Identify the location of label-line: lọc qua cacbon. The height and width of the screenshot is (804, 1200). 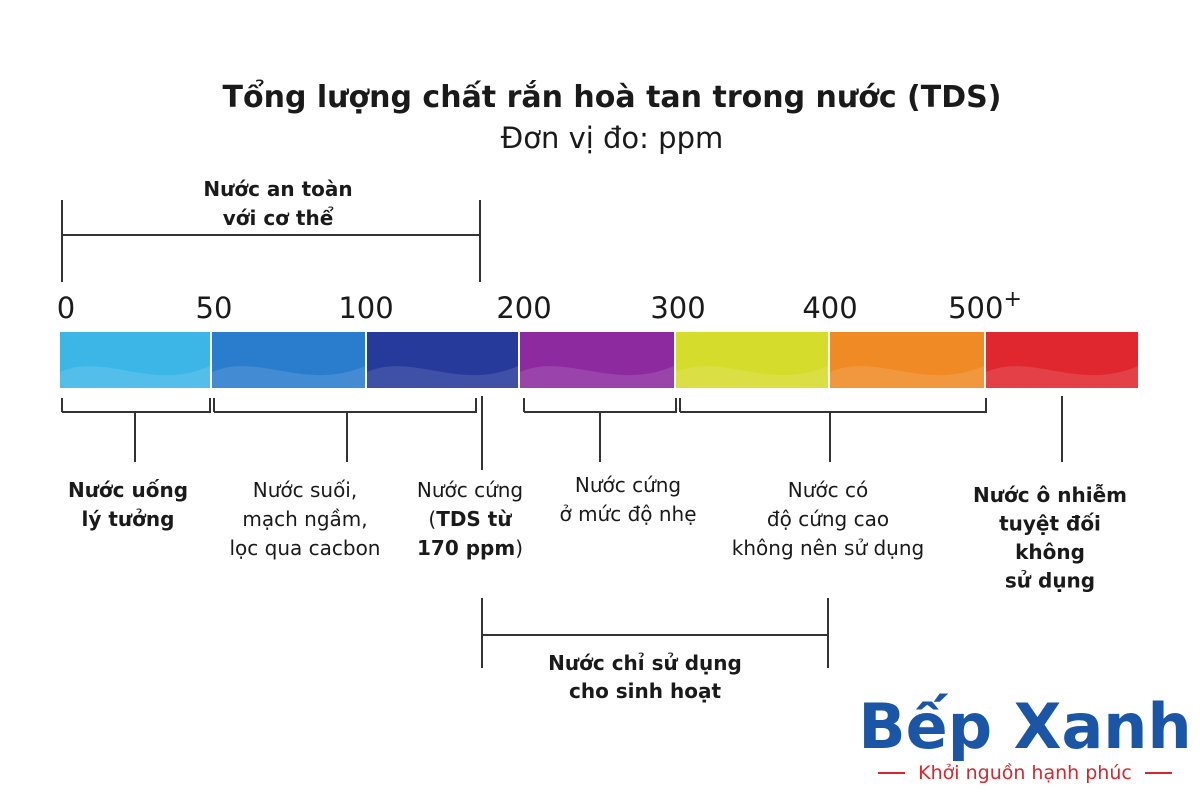
(305, 548).